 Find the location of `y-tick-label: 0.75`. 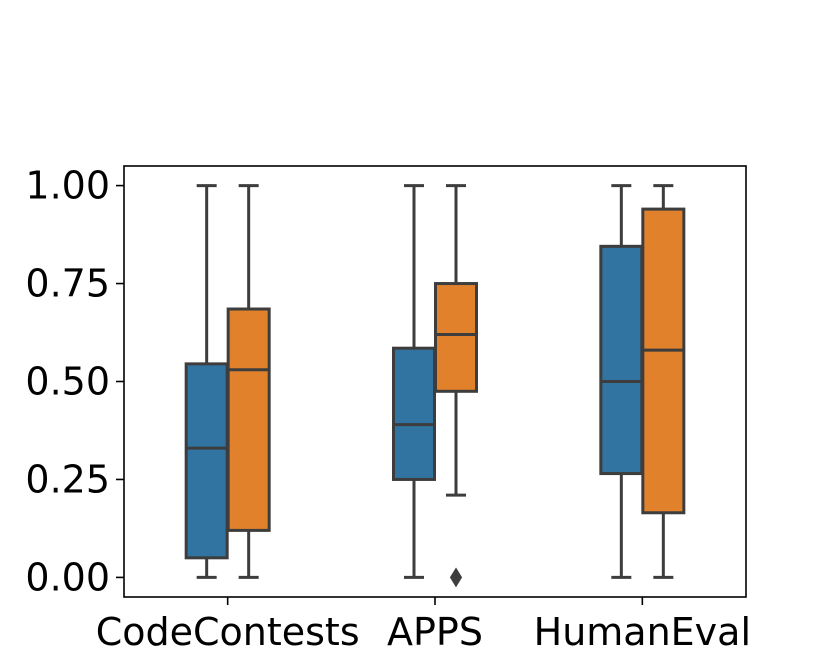

y-tick-label: 0.75 is located at coordinates (67, 284).